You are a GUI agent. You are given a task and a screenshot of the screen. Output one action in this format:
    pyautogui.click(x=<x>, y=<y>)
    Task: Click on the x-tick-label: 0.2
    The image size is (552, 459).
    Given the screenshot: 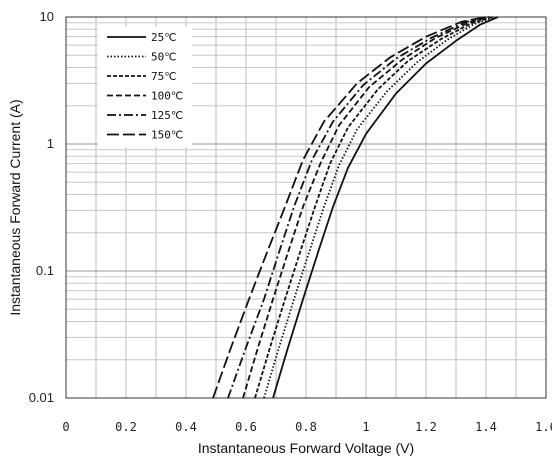 What is the action you would take?
    pyautogui.click(x=126, y=427)
    